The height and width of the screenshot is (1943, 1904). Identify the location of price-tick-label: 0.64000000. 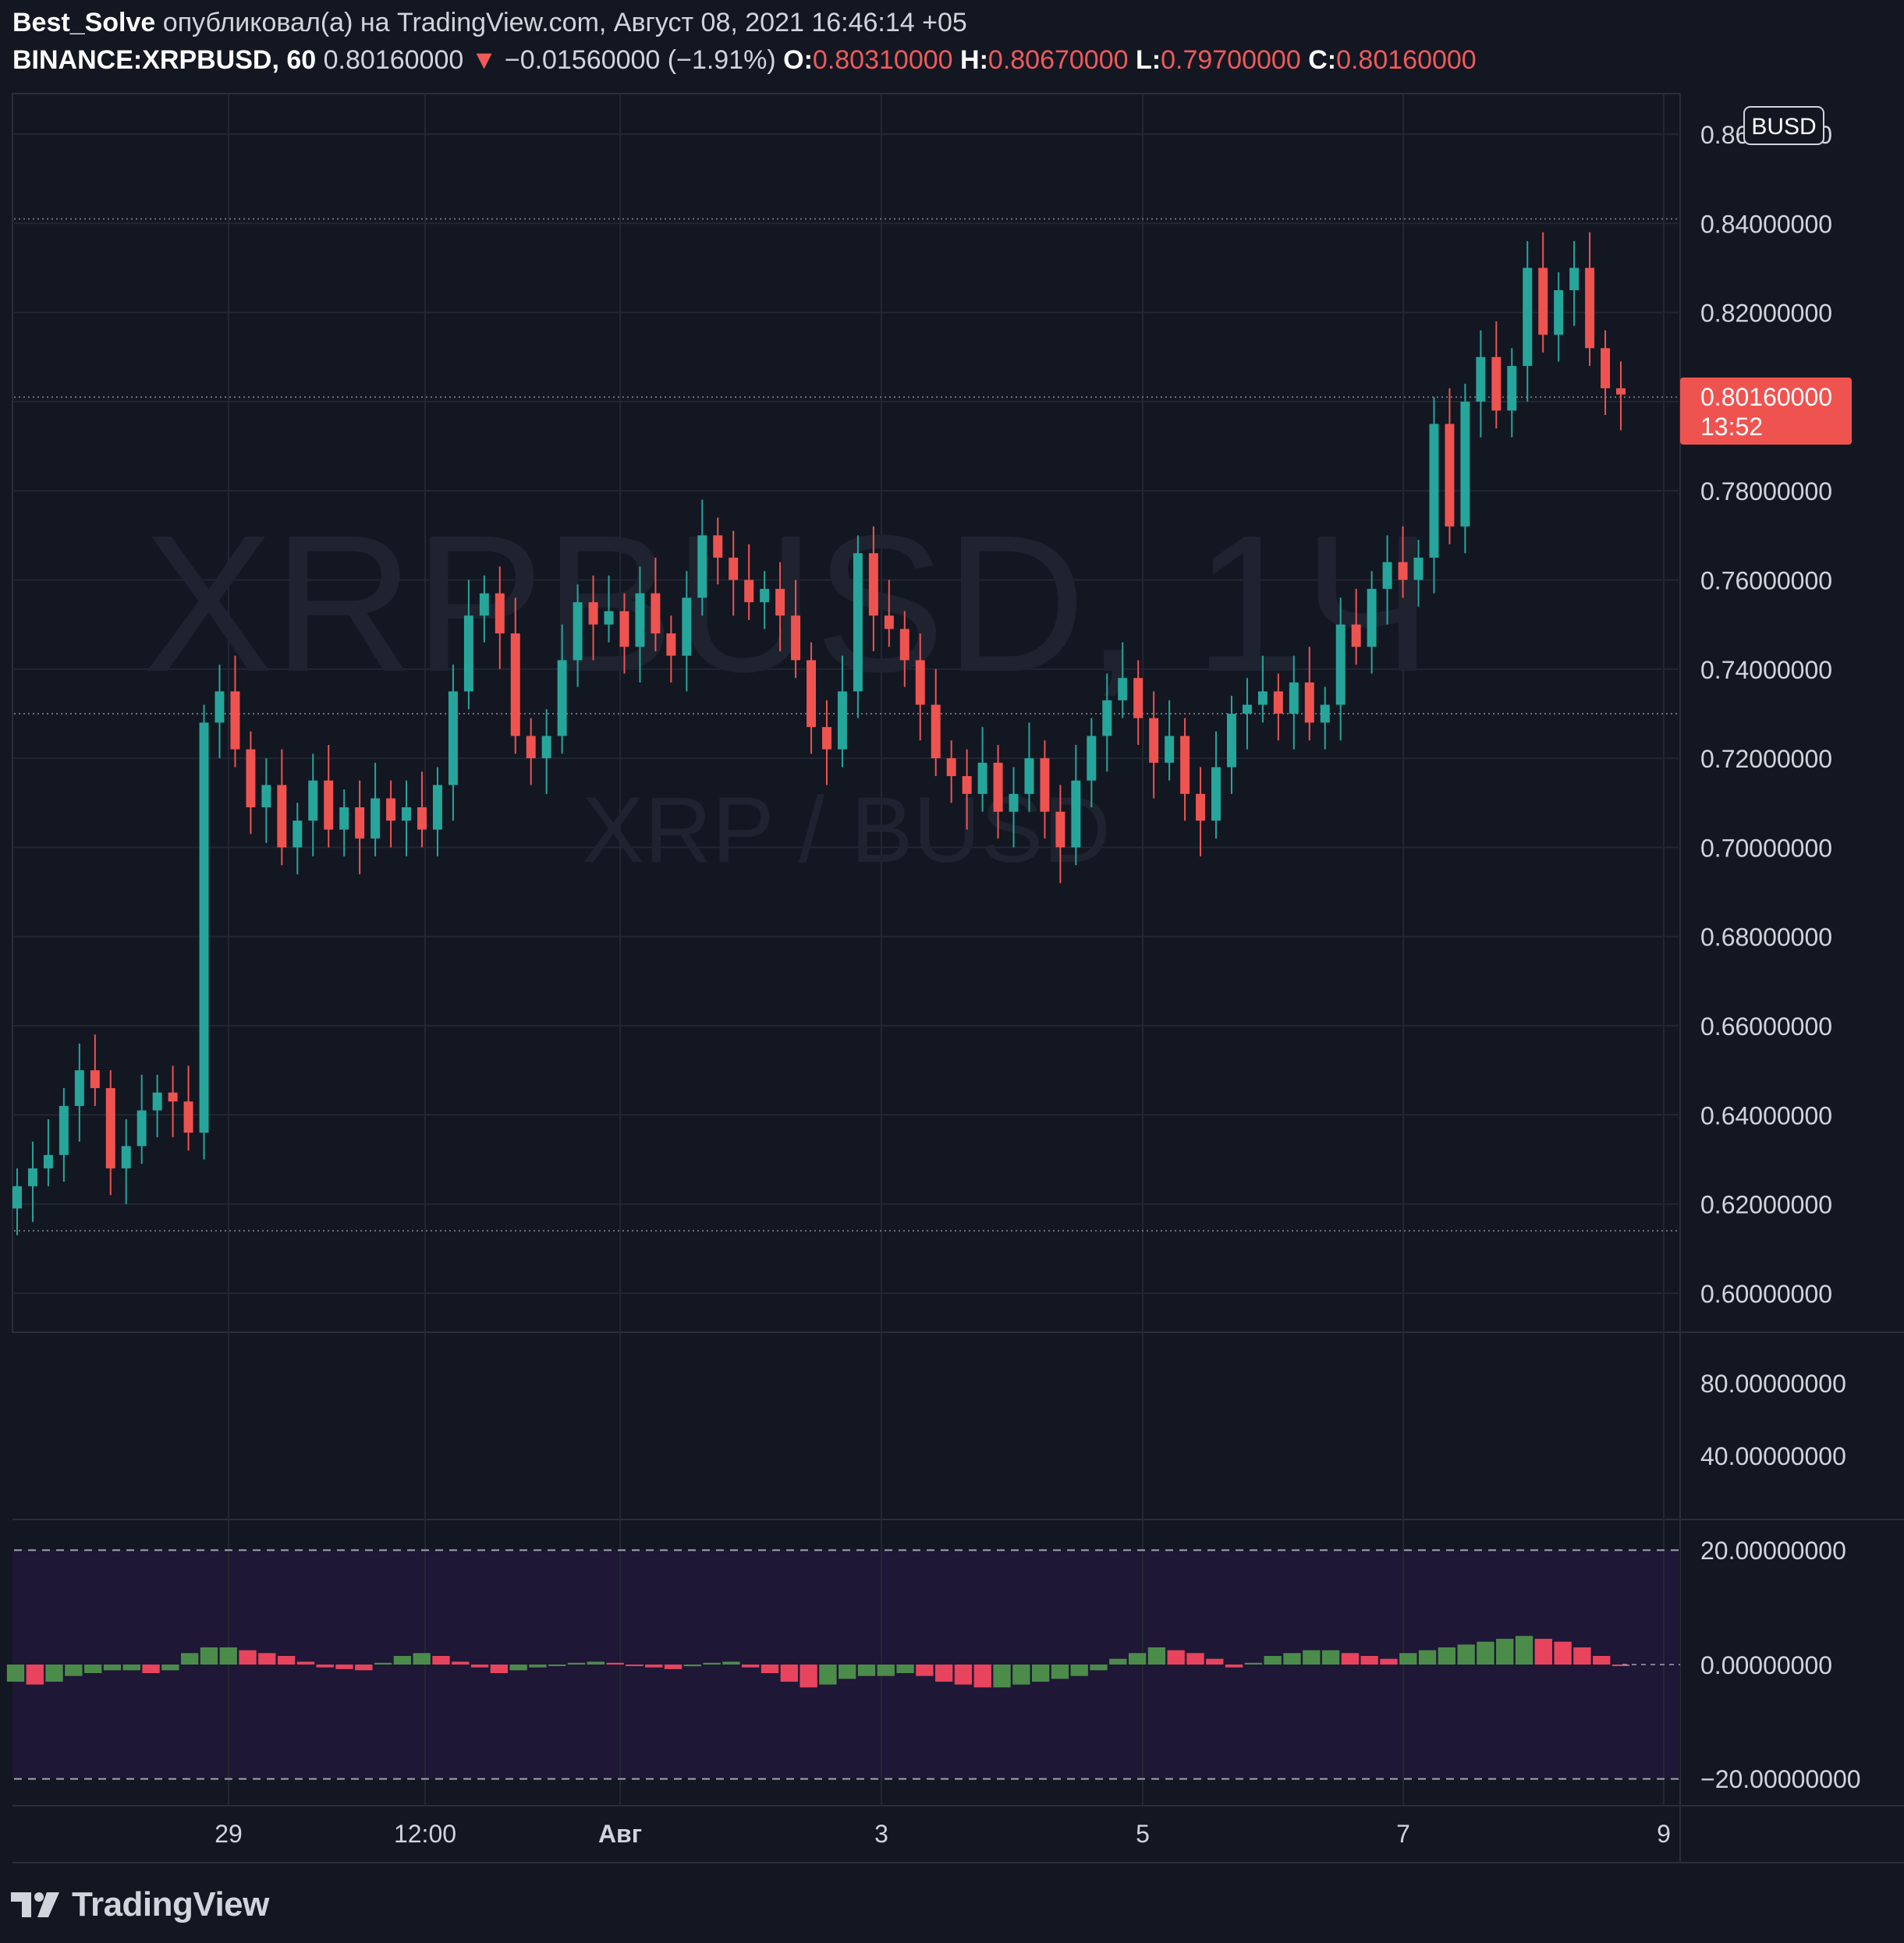
(1766, 1115).